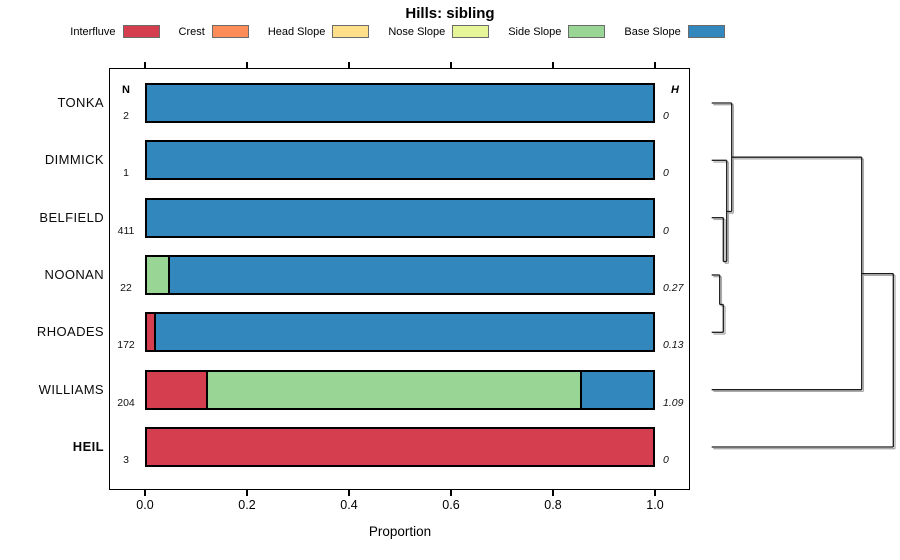 This screenshot has height=560, width=900. Describe the element at coordinates (535, 31) in the screenshot. I see `legend-label: Side Slope` at that location.